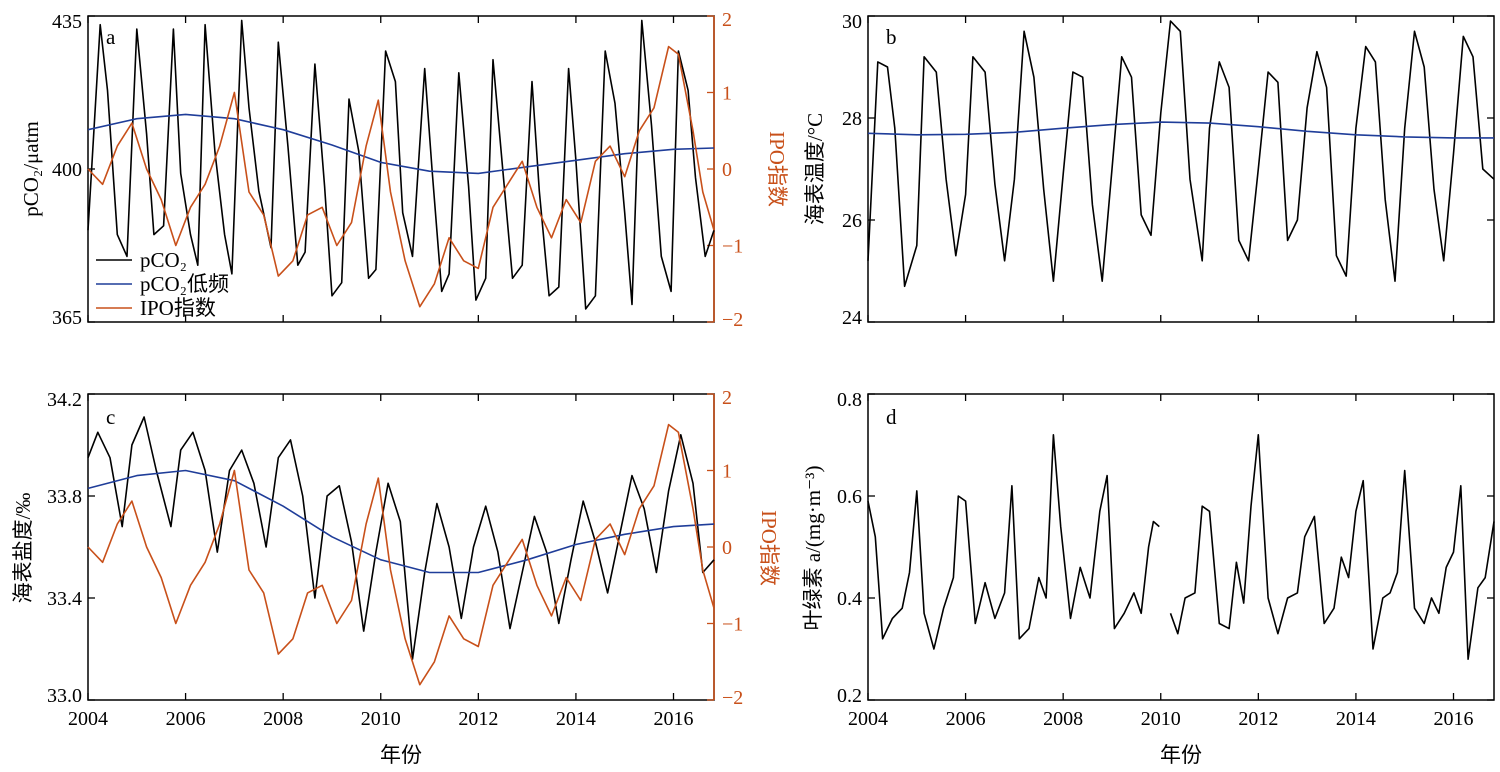  What do you see at coordinates (777, 169) in the screenshot?
I see `y2-axis-label-a: IPO指数` at bounding box center [777, 169].